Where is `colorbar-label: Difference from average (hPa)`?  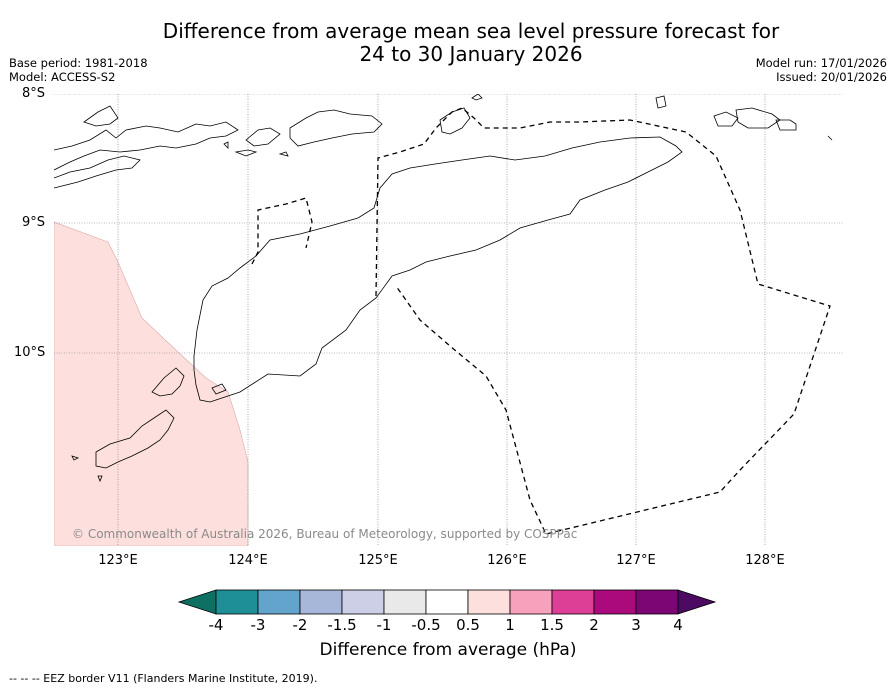 colorbar-label: Difference from average (hPa) is located at coordinates (448, 650).